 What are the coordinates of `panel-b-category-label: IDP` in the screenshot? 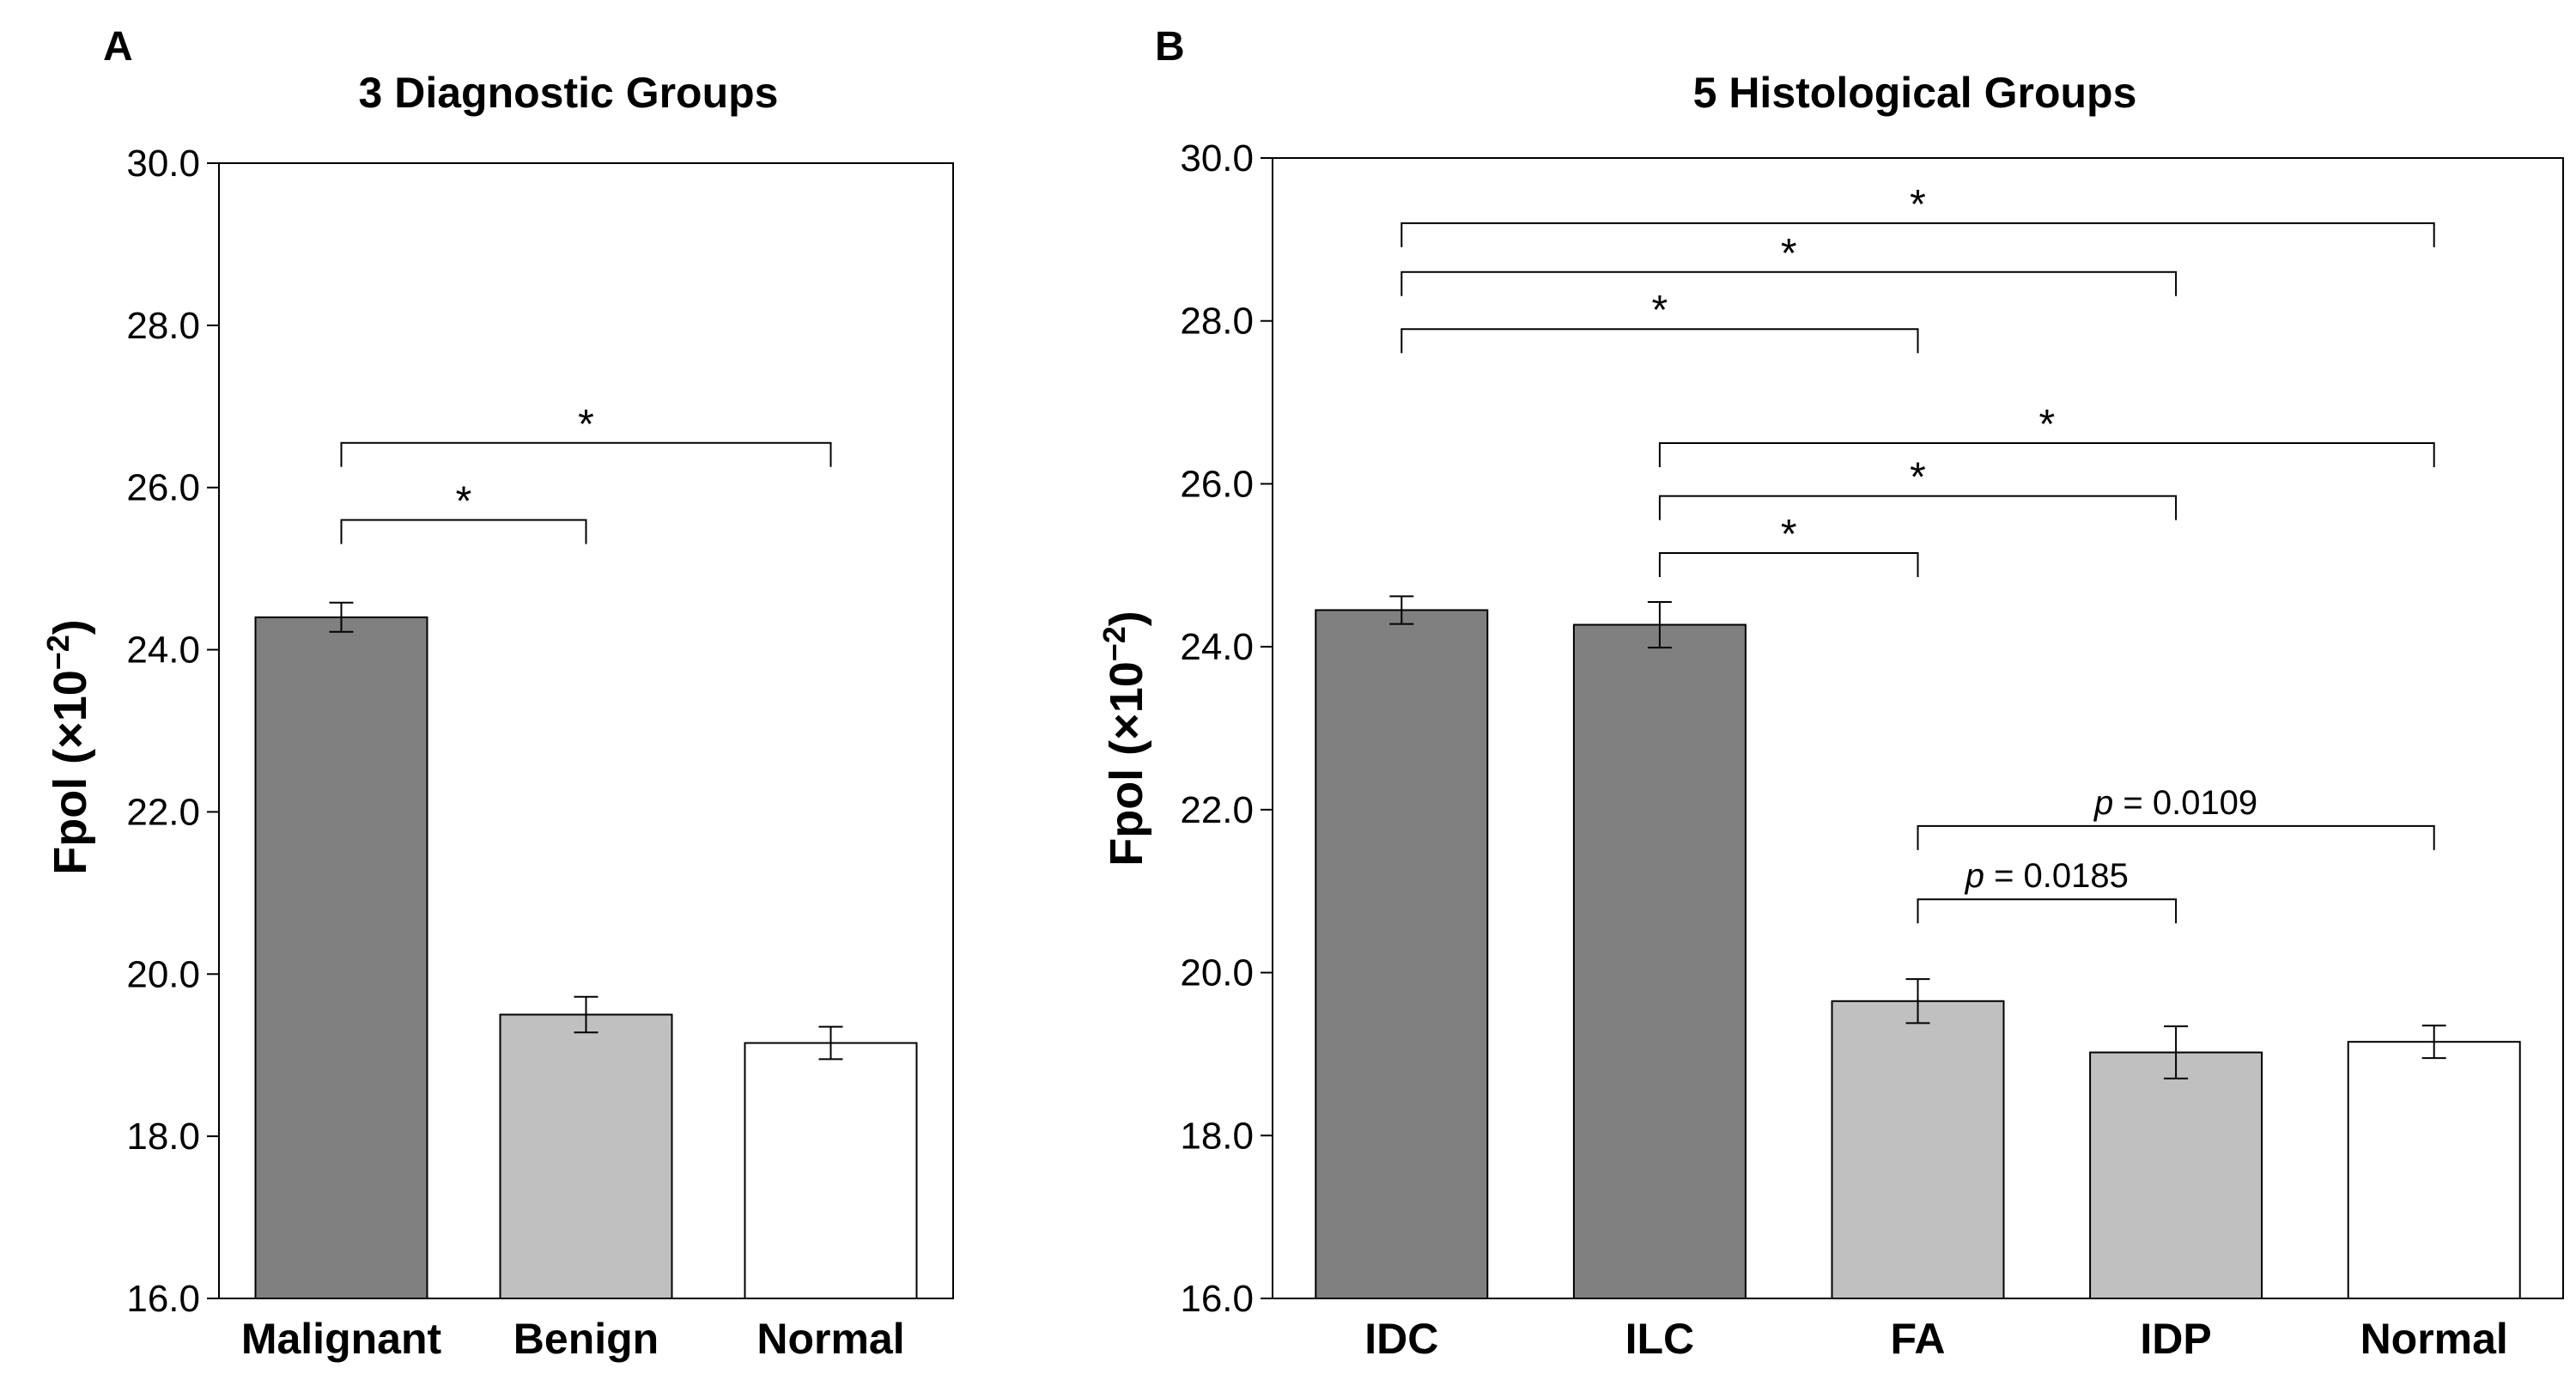 It's located at (2175, 1339).